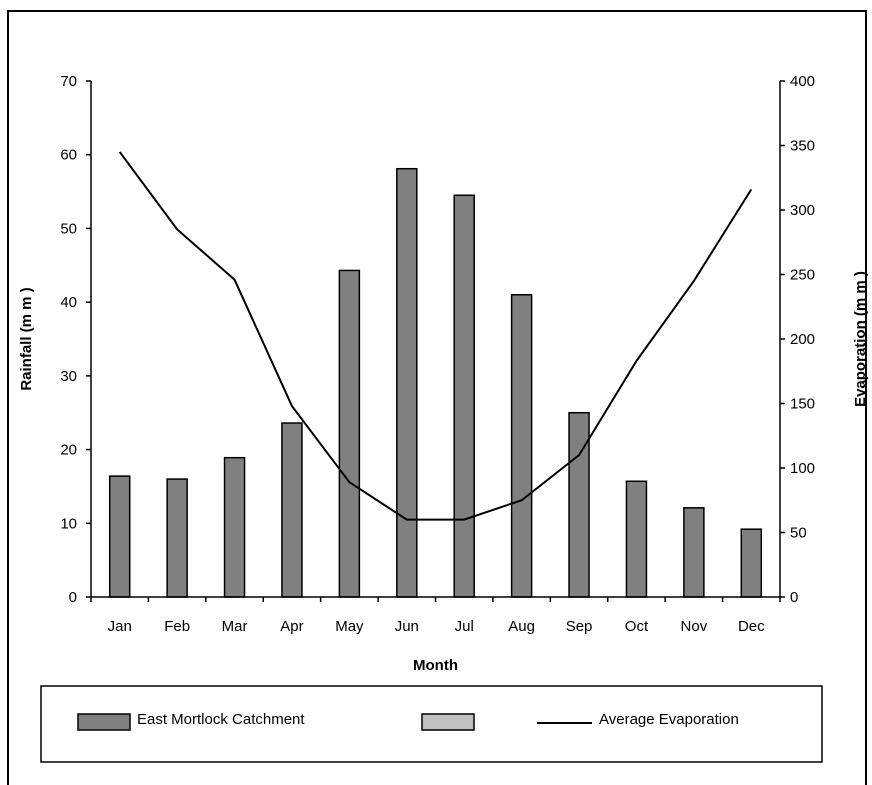  I want to click on right-y-tick-label: 350, so click(802, 146).